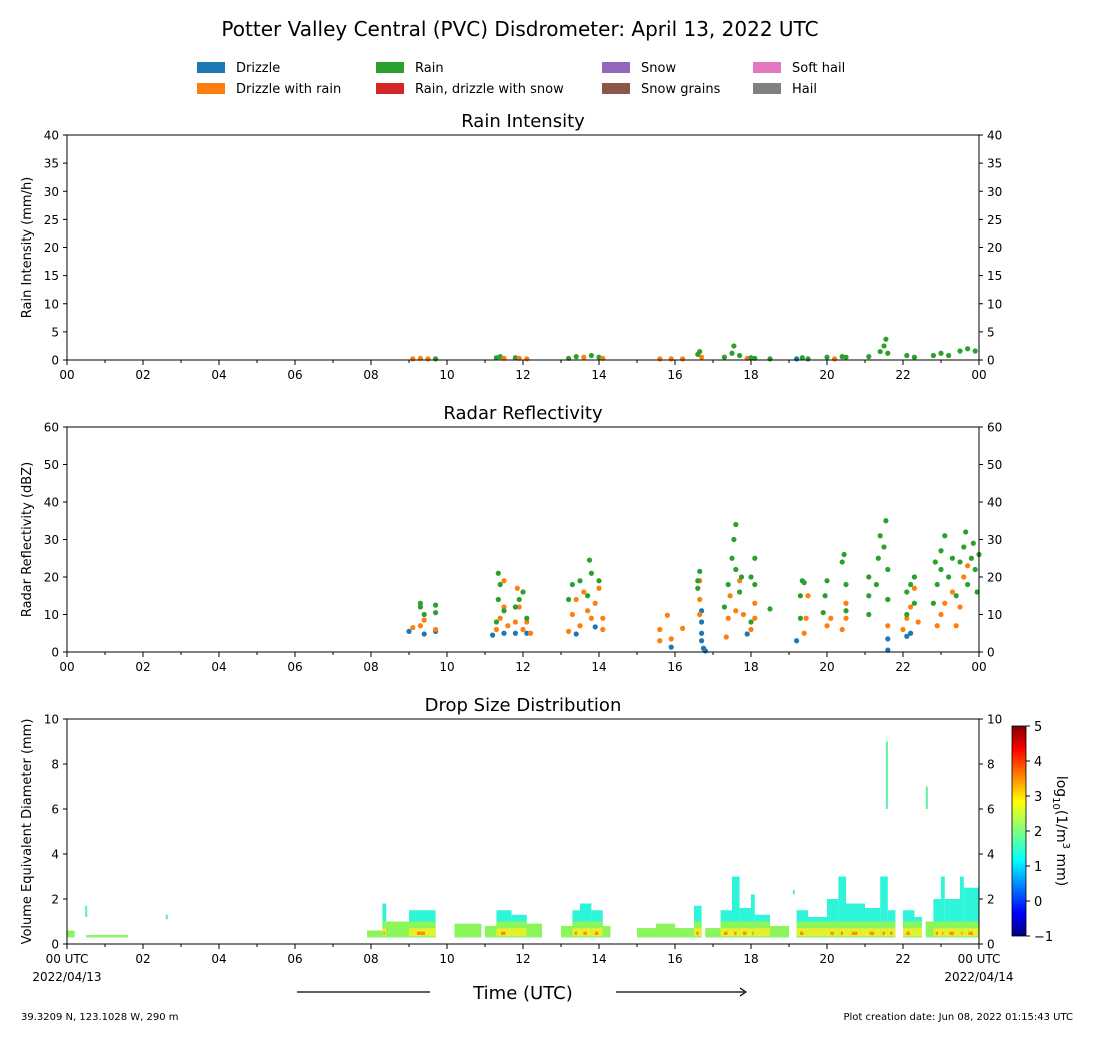  Describe the element at coordinates (489, 89) in the screenshot. I see `legend-label: Rain, drizzle with snow` at that location.